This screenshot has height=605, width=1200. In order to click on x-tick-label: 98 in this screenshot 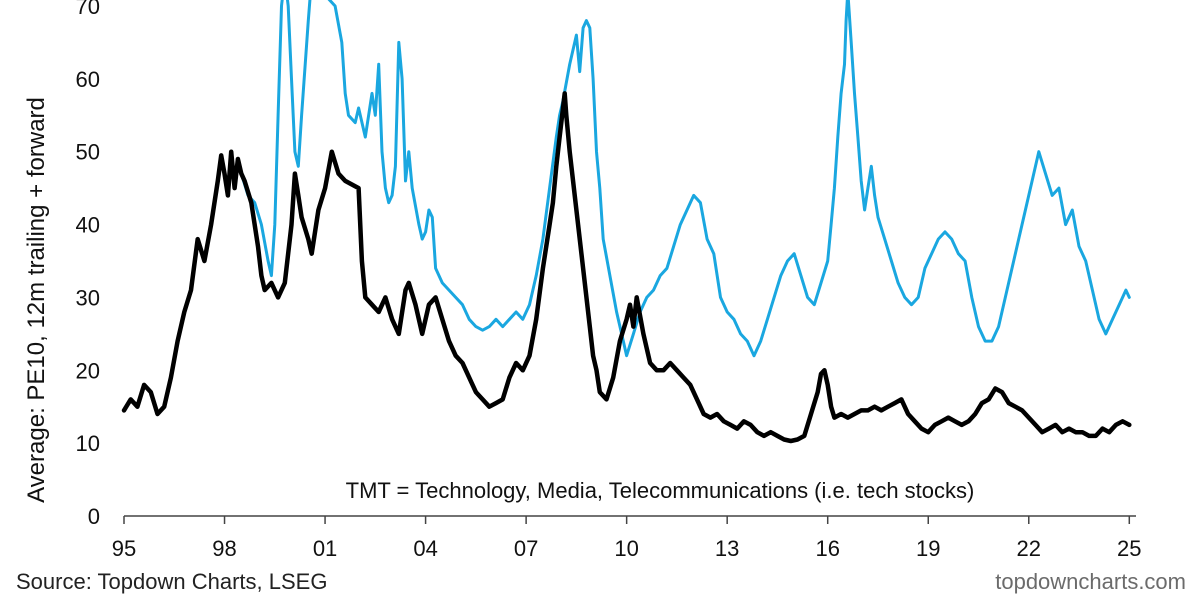, I will do `click(224, 548)`.